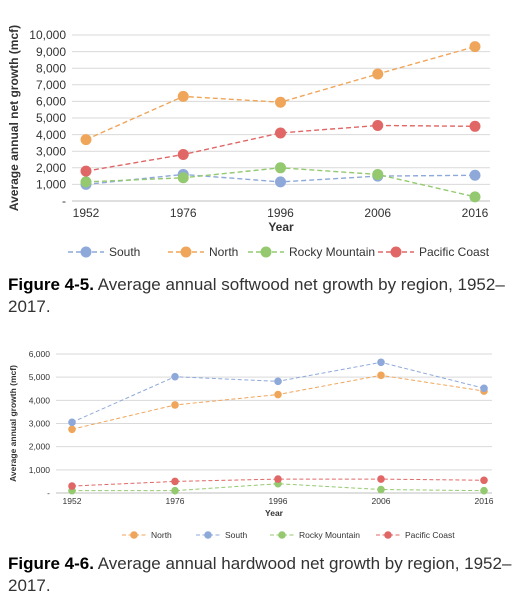 This screenshot has height=609, width=528. Describe the element at coordinates (40, 377) in the screenshot. I see `chart2-ytick-label: 5,000` at that location.